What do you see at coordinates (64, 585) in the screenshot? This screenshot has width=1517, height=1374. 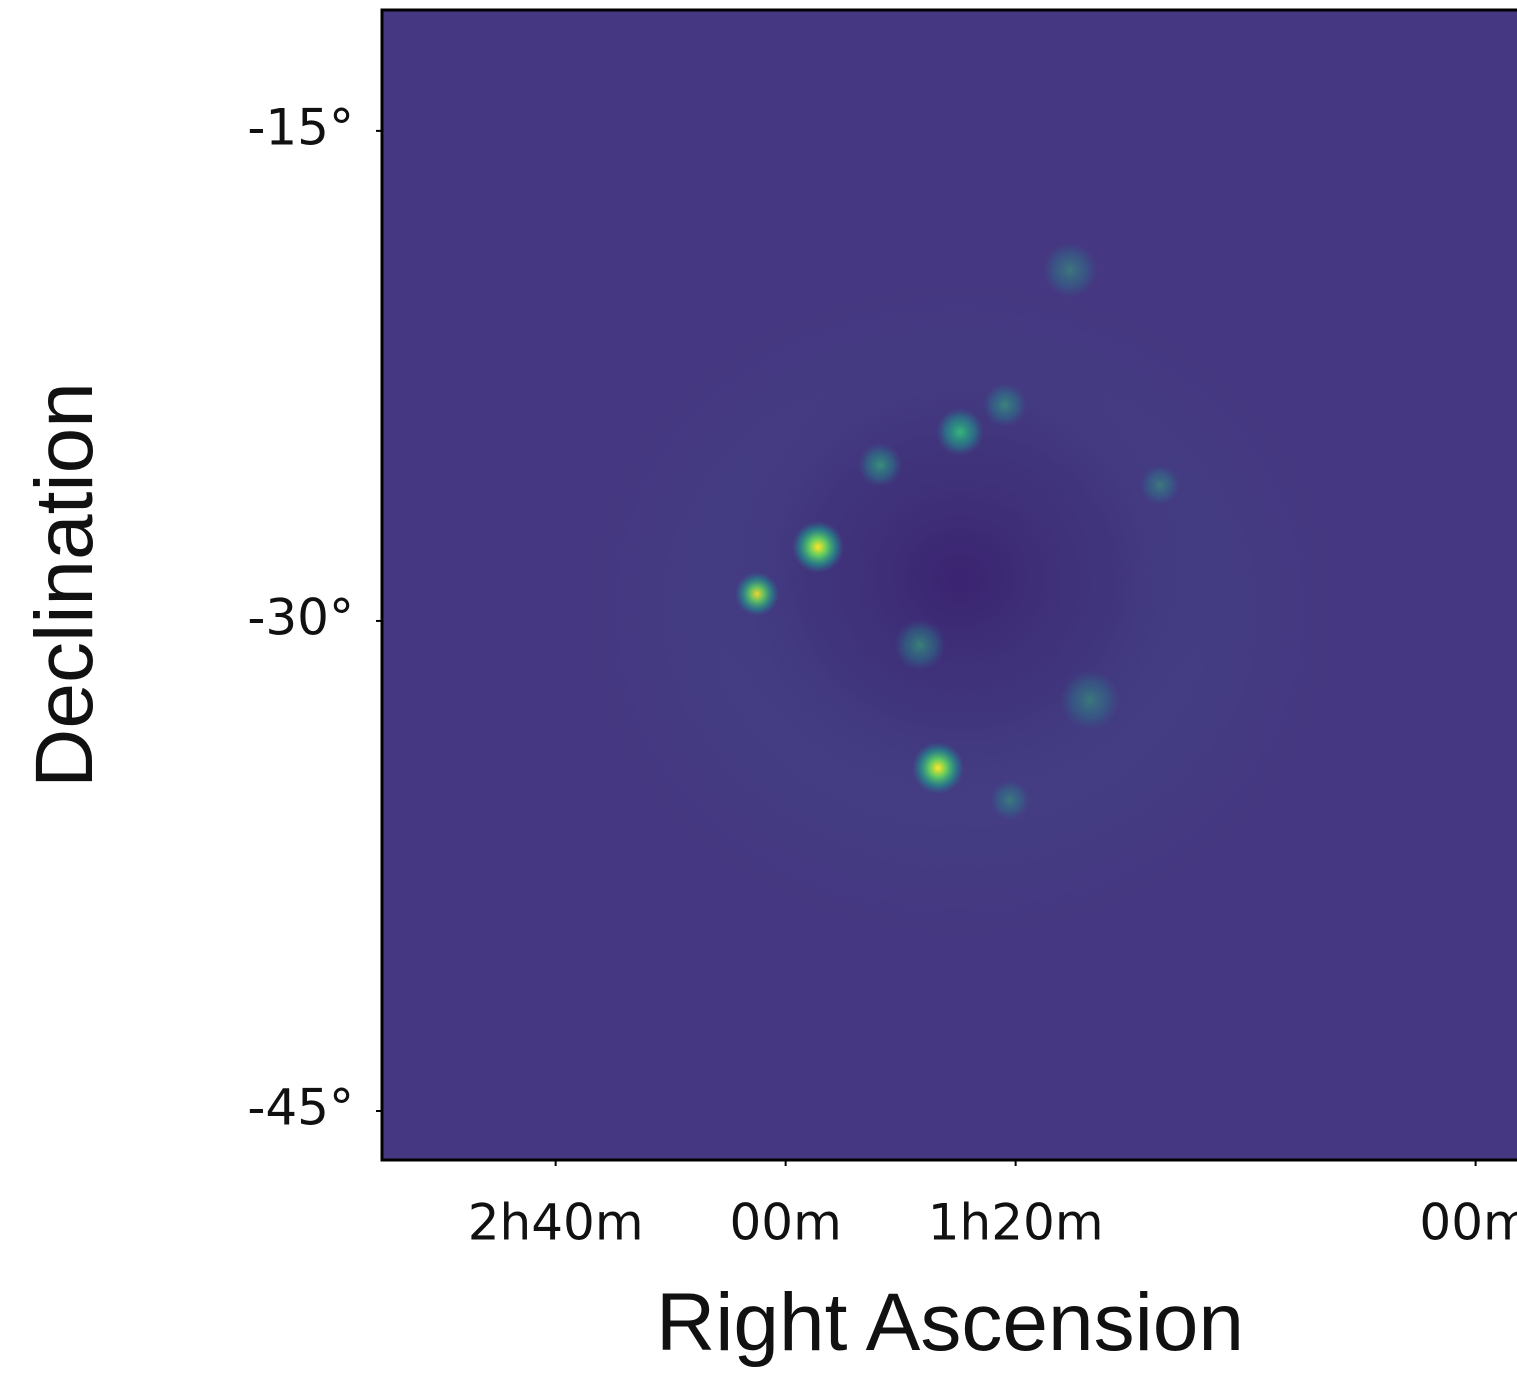 I see `y-axis-title: Declination` at bounding box center [64, 585].